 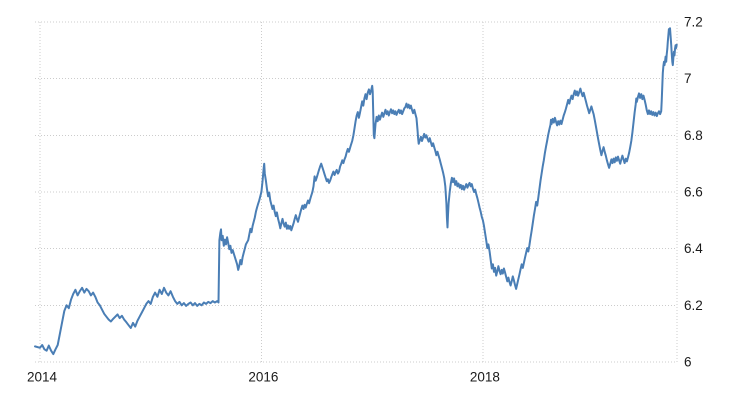 What do you see at coordinates (688, 362) in the screenshot?
I see `y-tick-label: 6` at bounding box center [688, 362].